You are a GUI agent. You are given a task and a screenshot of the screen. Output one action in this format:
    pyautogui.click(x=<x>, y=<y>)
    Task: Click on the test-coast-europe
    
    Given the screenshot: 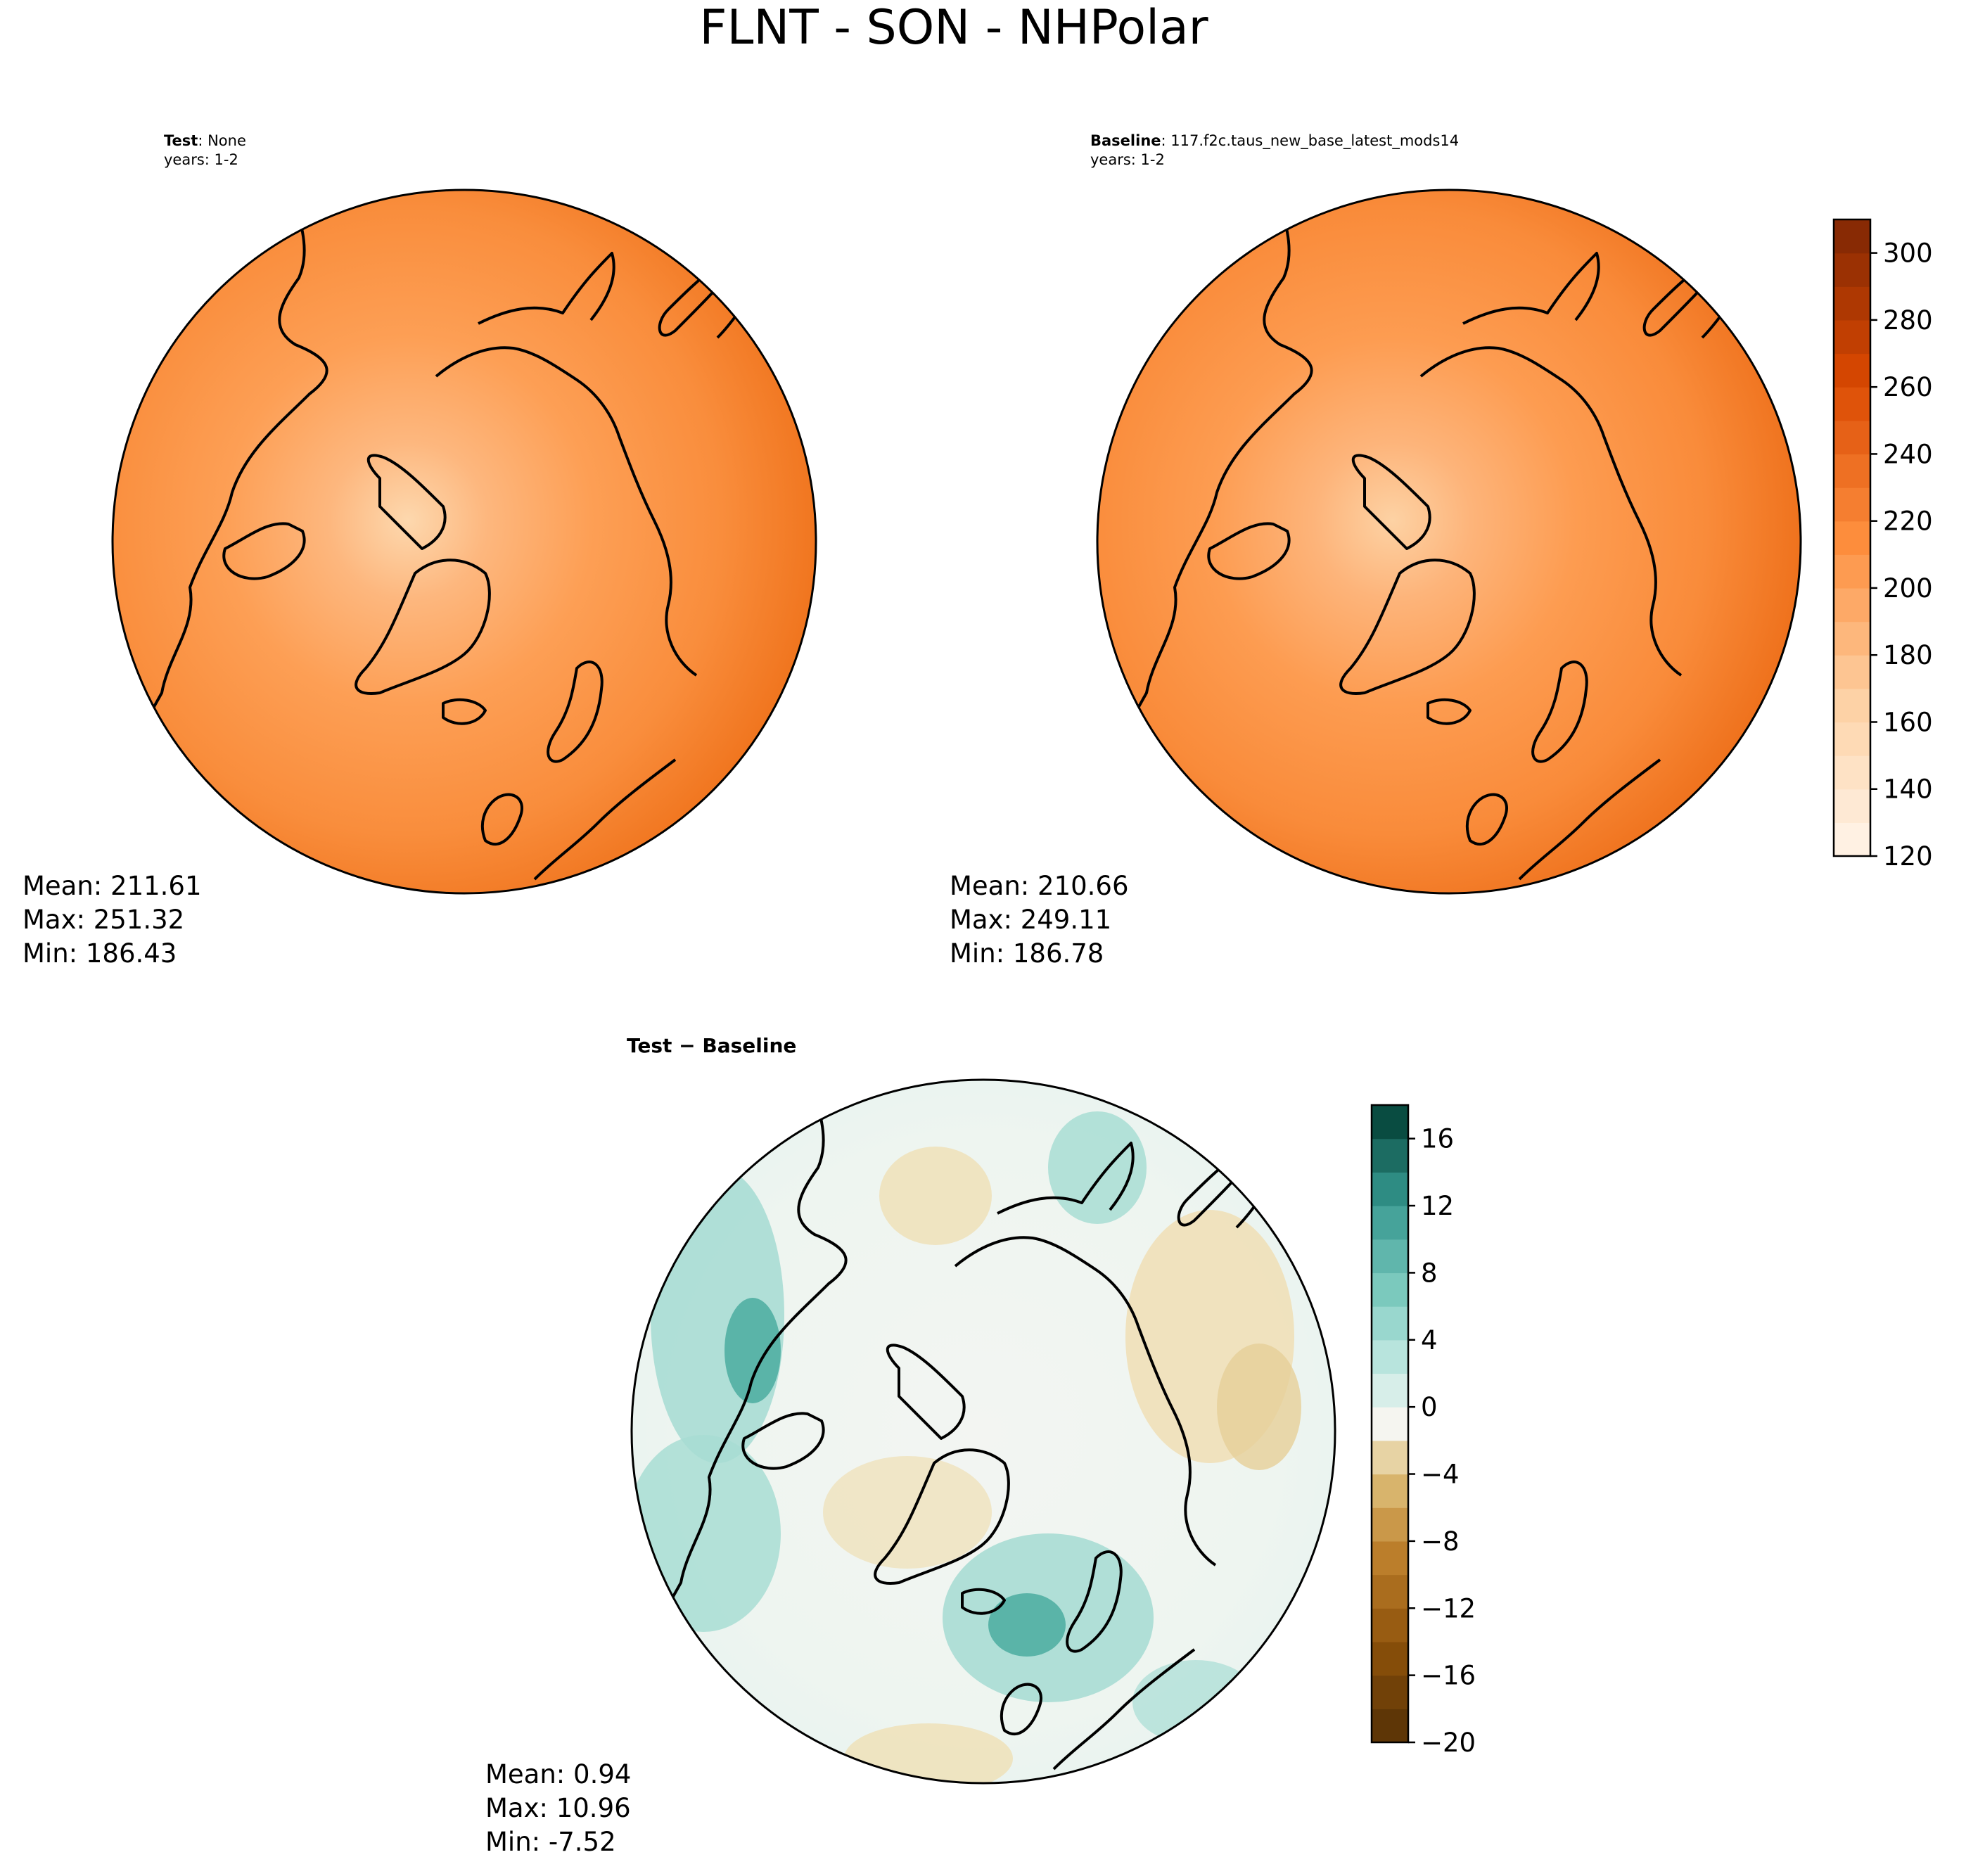 What is the action you would take?
    pyautogui.click(x=578, y=820)
    